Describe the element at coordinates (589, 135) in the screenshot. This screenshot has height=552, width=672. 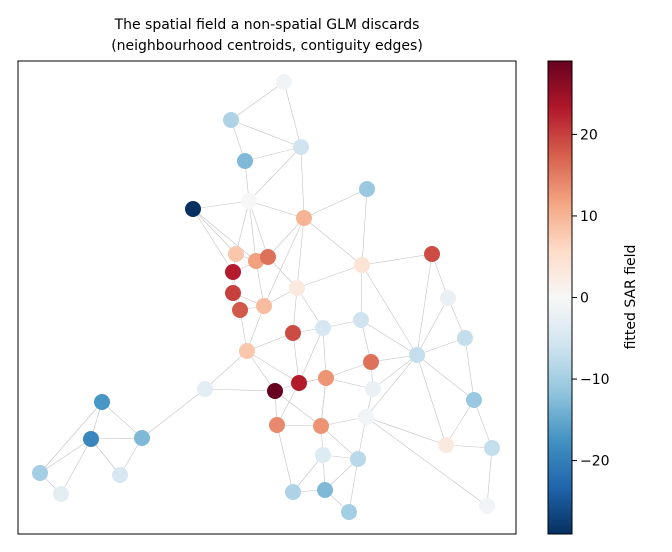
I see `colorbar-tick-label: 20` at that location.